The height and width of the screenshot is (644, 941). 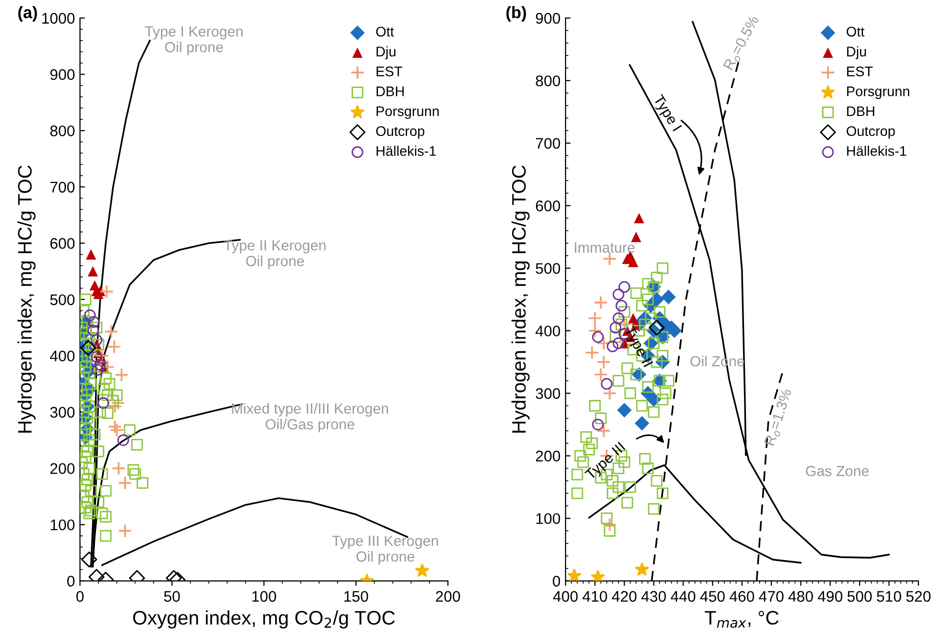 I want to click on x-tick-label: 400, so click(x=565, y=596).